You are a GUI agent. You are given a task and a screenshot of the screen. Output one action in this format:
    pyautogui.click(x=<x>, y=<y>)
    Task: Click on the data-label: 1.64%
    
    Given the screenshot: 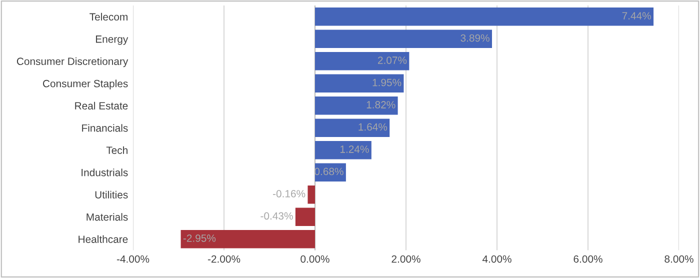 What is the action you would take?
    pyautogui.click(x=373, y=127)
    